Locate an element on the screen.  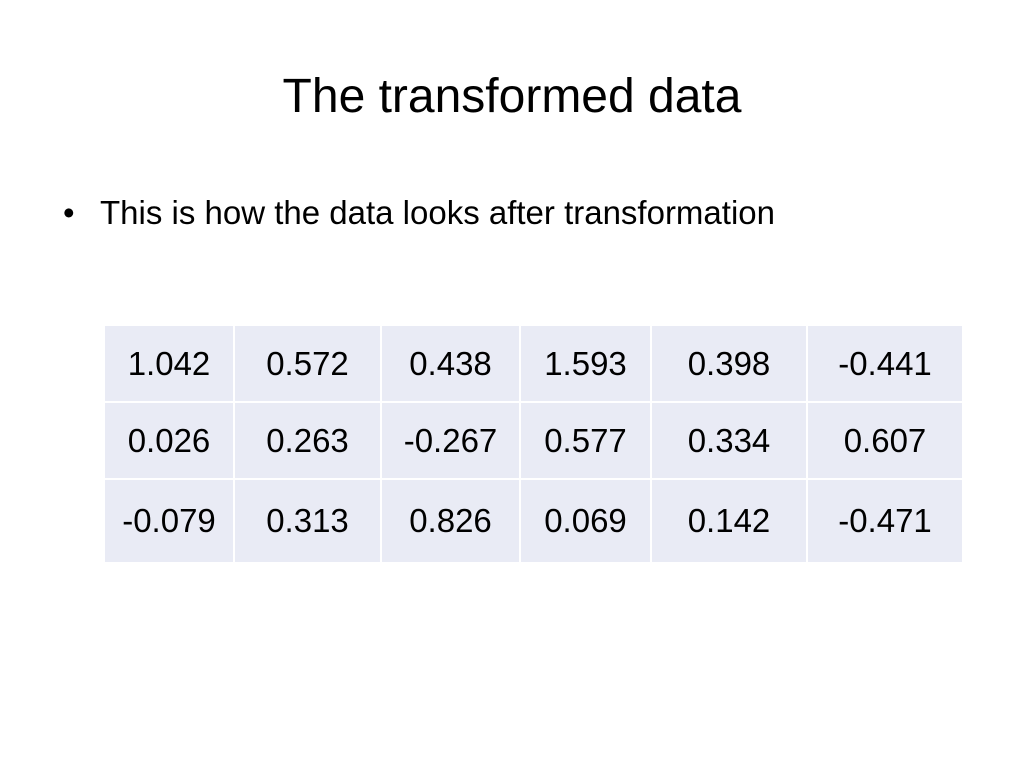
table-cell: 0.607 is located at coordinates (885, 440).